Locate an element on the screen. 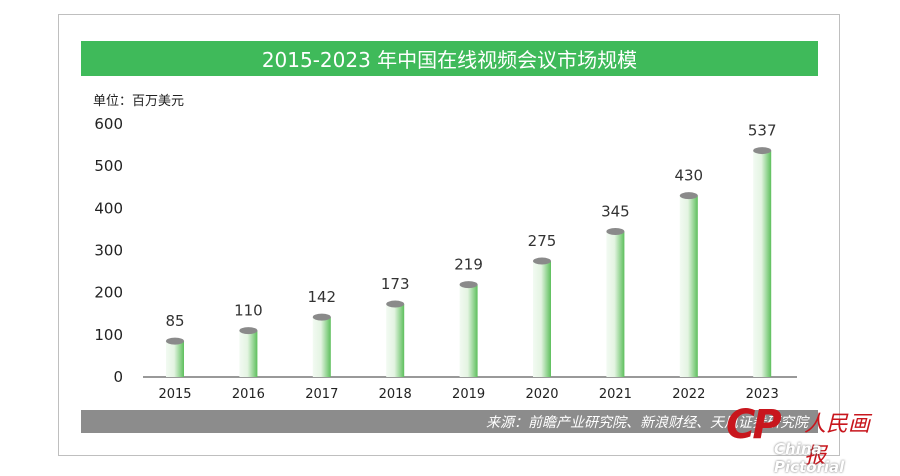 The image size is (900, 476). x-tick-label: 2018 is located at coordinates (395, 394).